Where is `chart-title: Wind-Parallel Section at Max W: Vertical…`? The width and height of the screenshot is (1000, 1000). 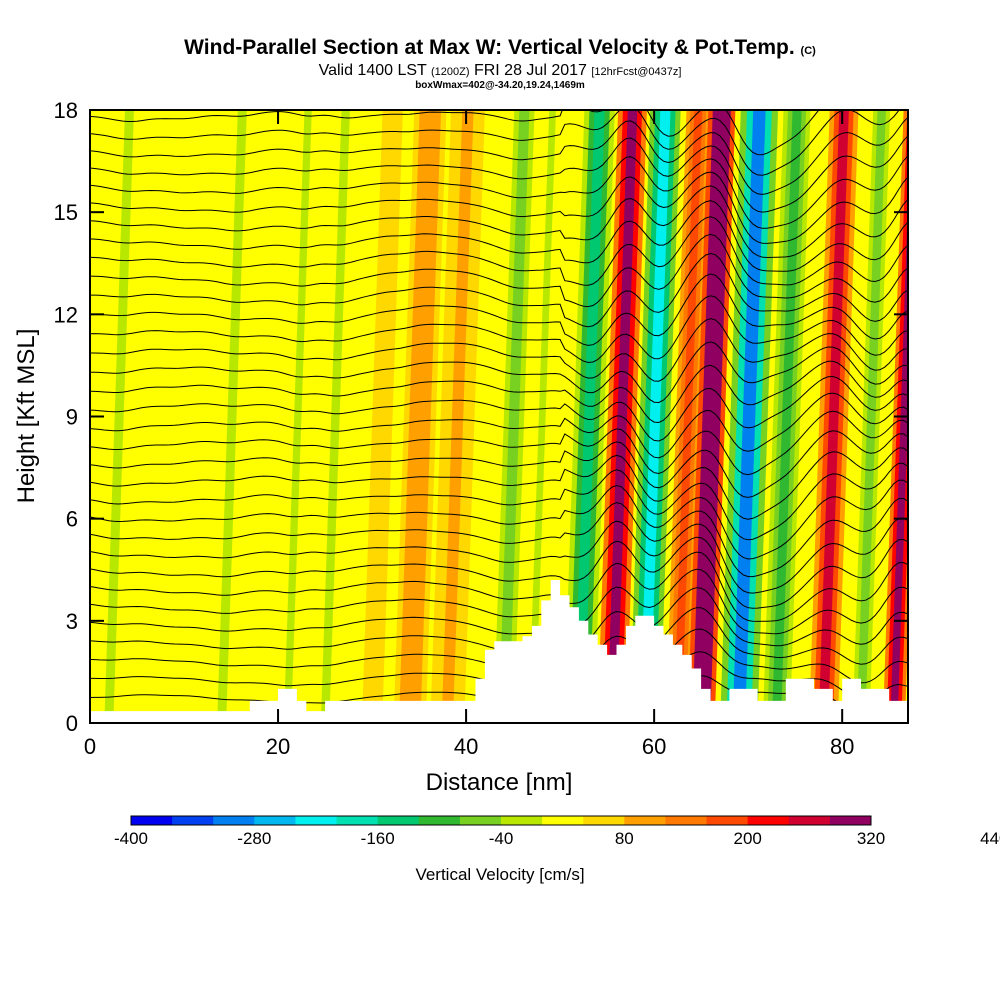 chart-title: Wind-Parallel Section at Max W: Vertical… is located at coordinates (500, 47).